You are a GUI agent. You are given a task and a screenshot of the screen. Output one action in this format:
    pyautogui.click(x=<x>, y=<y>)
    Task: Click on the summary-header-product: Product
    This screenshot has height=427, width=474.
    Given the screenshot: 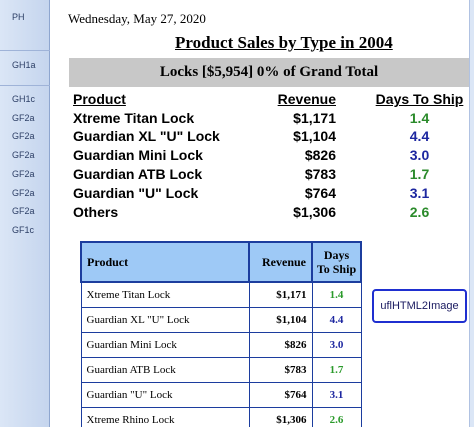 What is the action you would take?
    pyautogui.click(x=99, y=99)
    